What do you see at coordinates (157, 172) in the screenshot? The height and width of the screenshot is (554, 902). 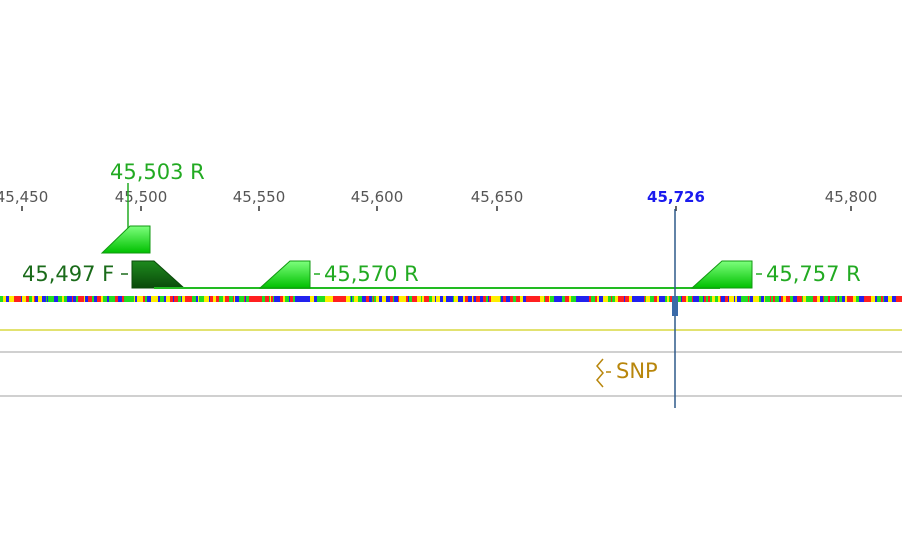 I see `primer-label: 45,503 R` at bounding box center [157, 172].